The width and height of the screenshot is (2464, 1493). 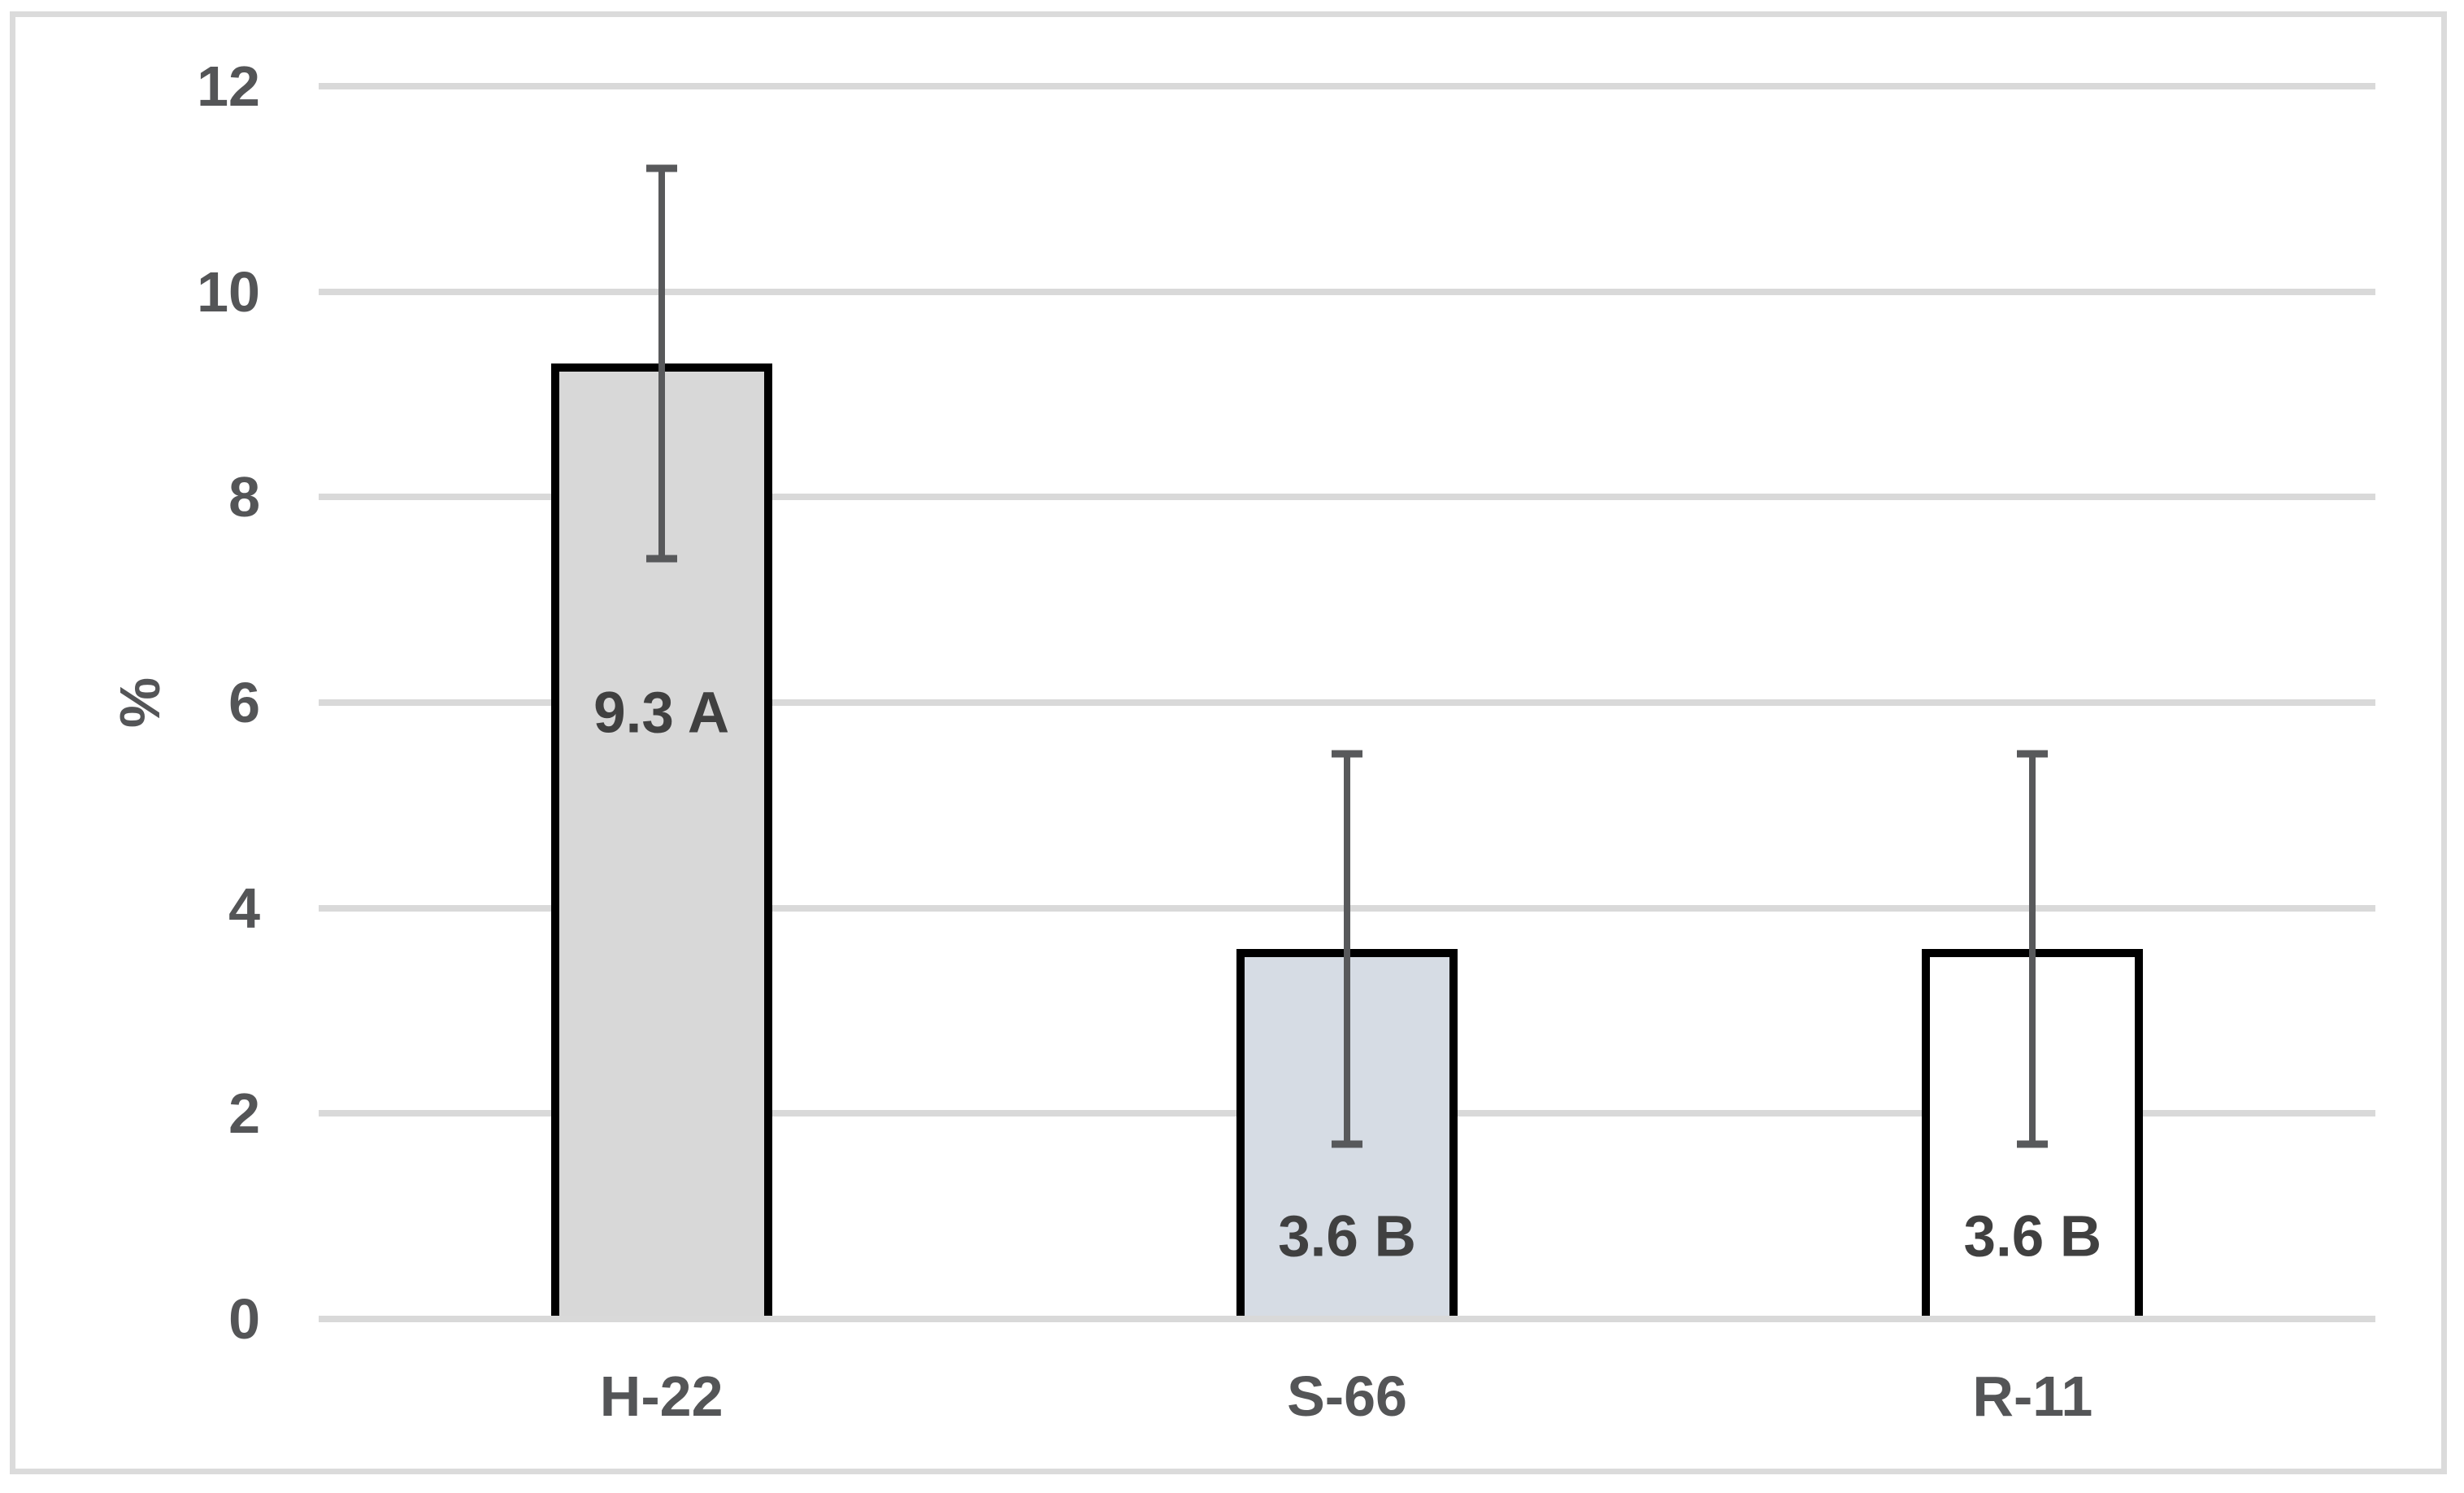 What do you see at coordinates (244, 908) in the screenshot?
I see `y-tick-label-4: 4` at bounding box center [244, 908].